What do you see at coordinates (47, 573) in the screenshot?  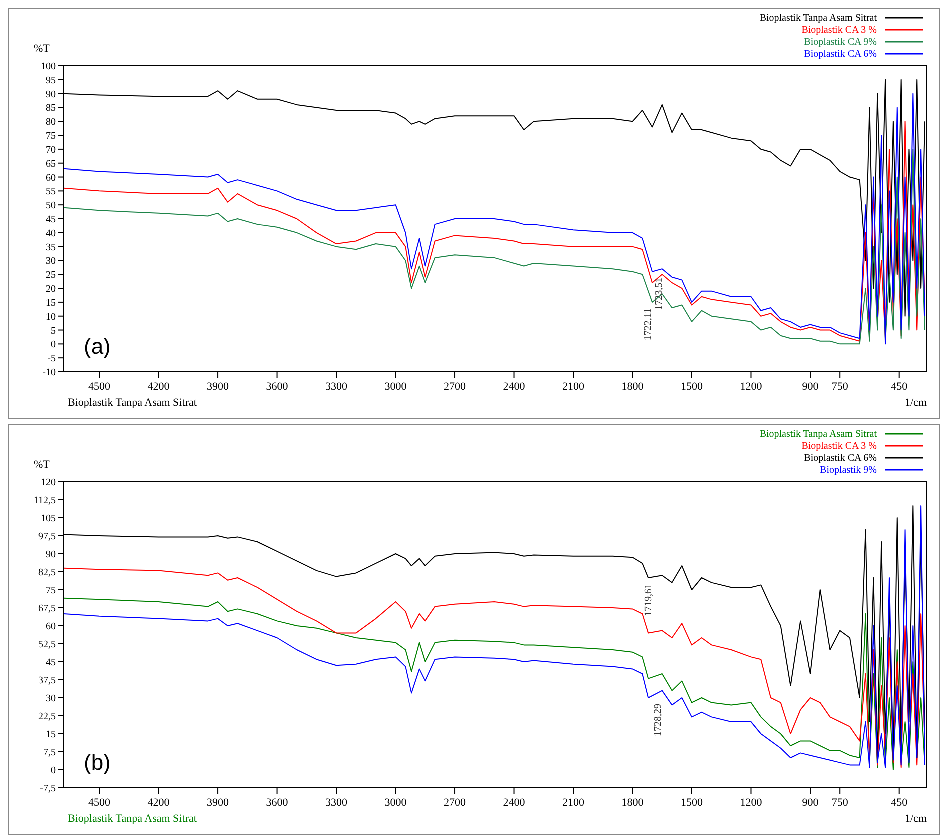 I see `y-tick-label: 82,5` at bounding box center [47, 573].